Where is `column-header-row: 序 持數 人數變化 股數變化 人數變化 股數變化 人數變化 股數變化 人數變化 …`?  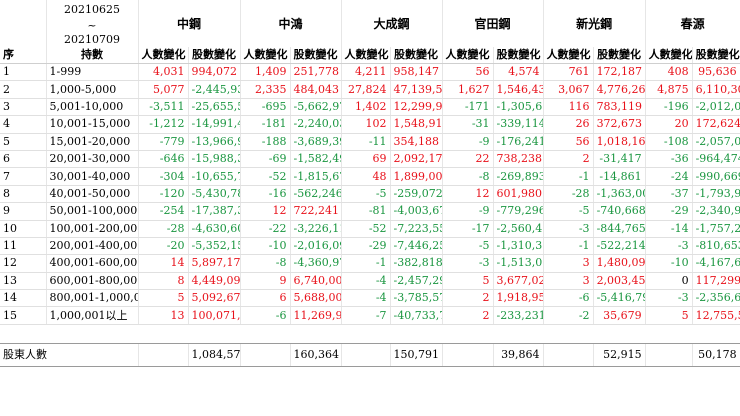 column-header-row: 序 持數 人數變化 股數變化 人數變化 股數變化 人數變化 股數變化 人數變化 … is located at coordinates (370, 55).